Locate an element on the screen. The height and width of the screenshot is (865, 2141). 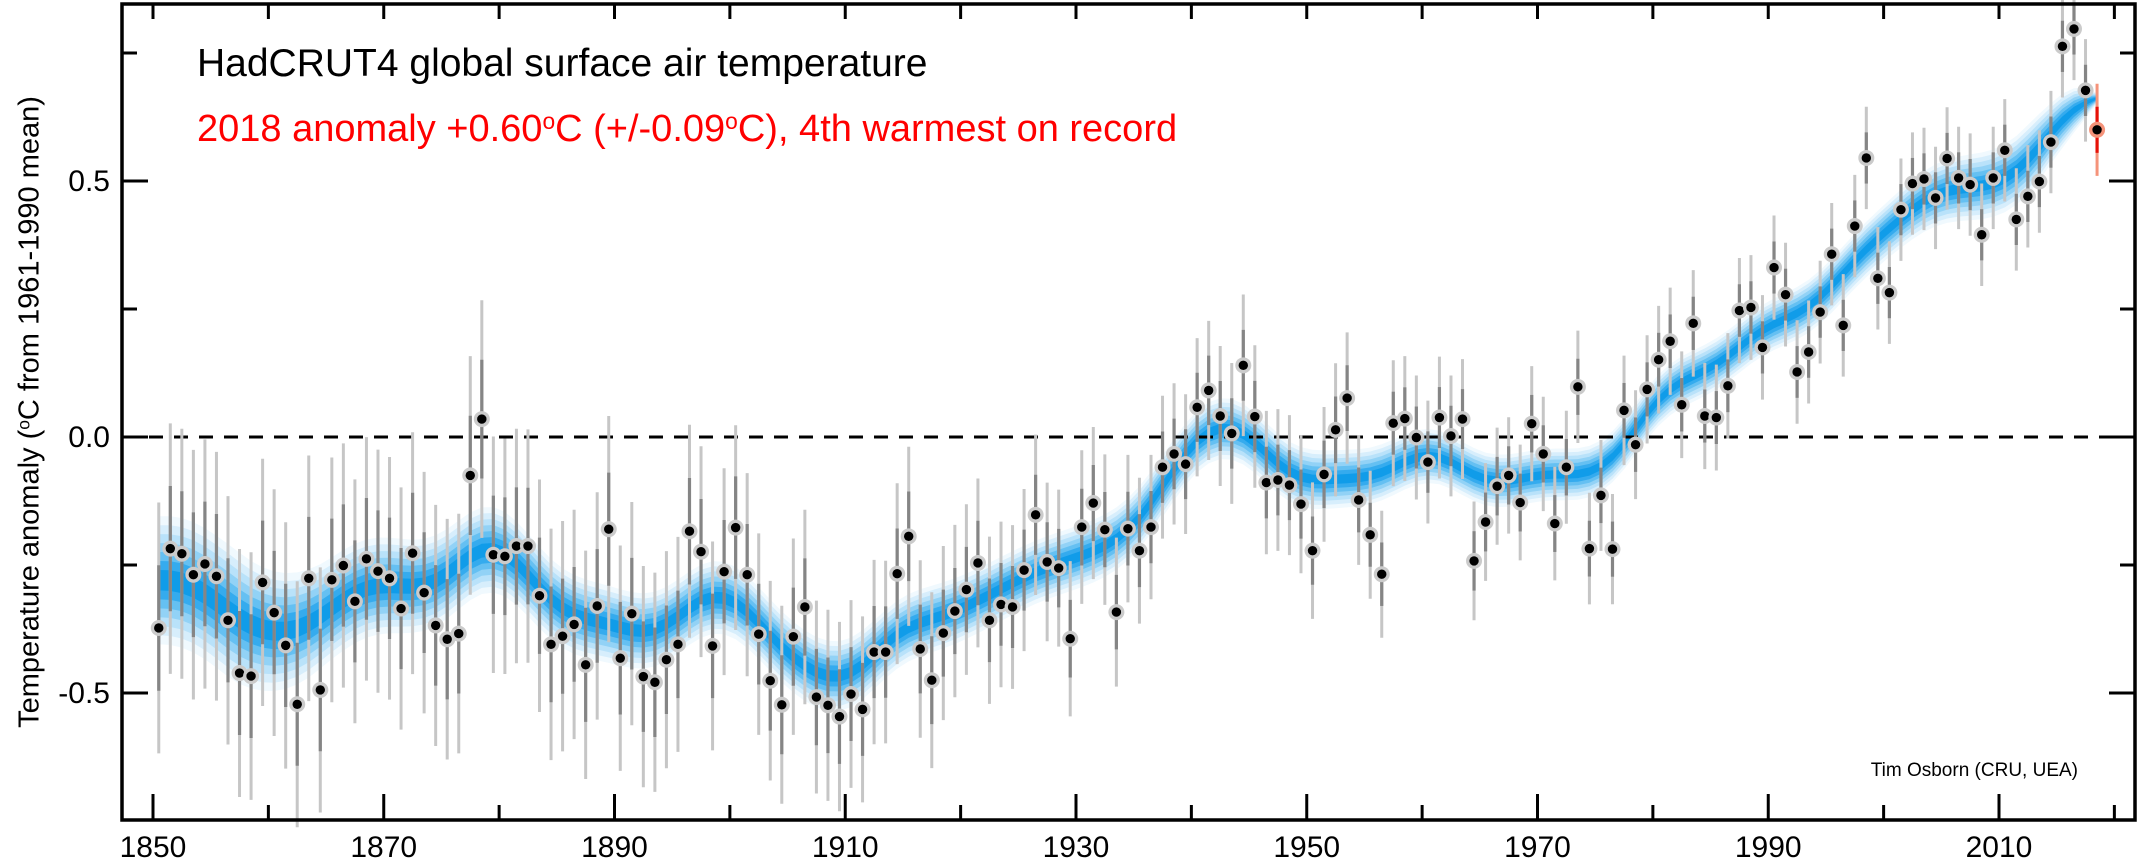
x-tick-label: 1850 is located at coordinates (153, 847).